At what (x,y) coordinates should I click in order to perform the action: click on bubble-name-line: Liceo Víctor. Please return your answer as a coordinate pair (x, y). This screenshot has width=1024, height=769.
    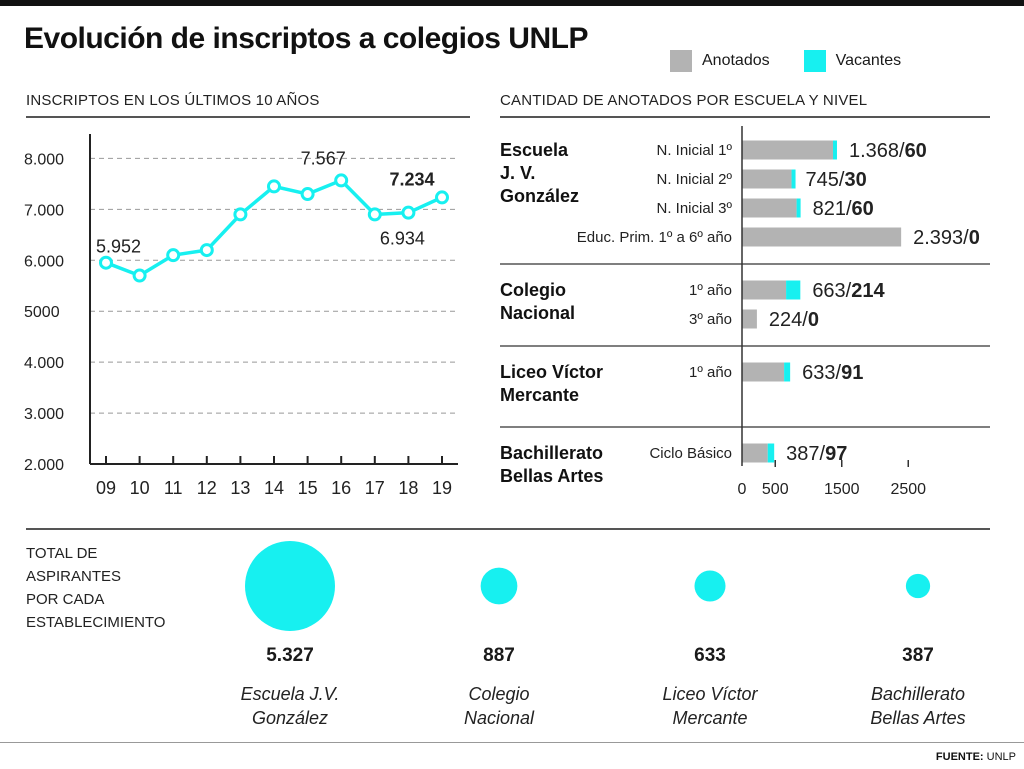
    Looking at the image, I should click on (710, 694).